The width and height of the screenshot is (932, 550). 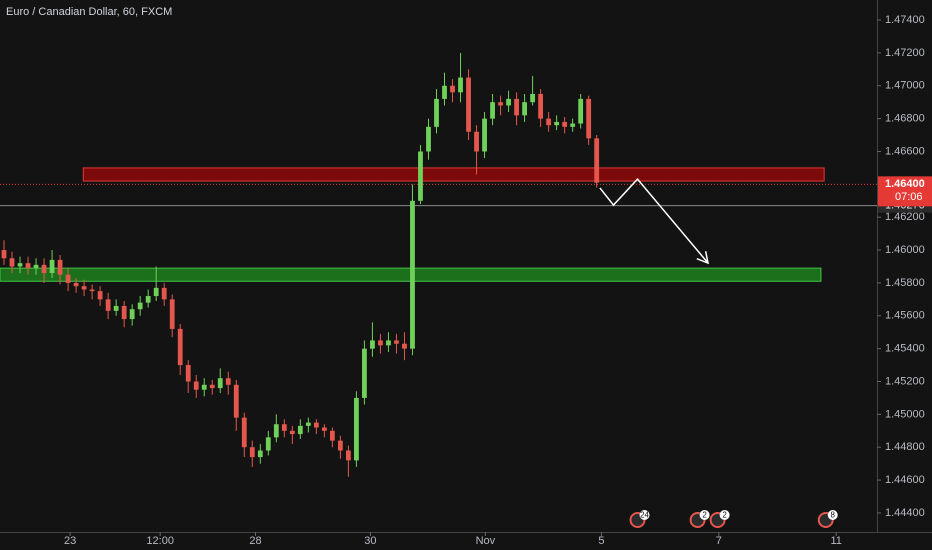 I want to click on arrow-head, so click(x=703, y=258).